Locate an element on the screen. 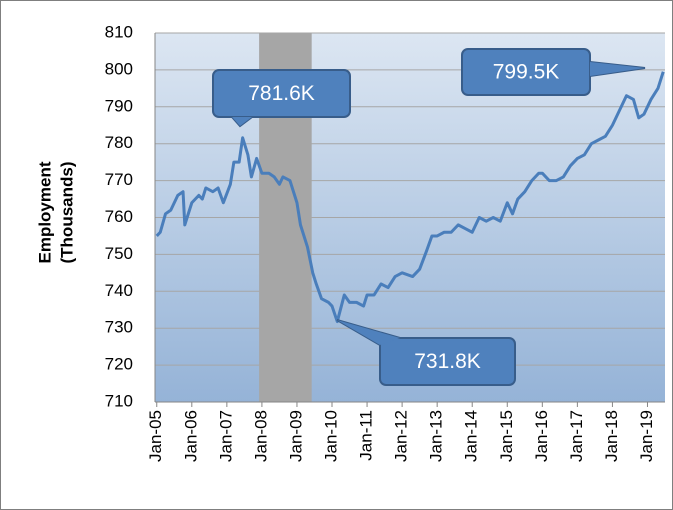 This screenshot has width=673, height=510. x-tick-label: Jan-08 is located at coordinates (260, 436).